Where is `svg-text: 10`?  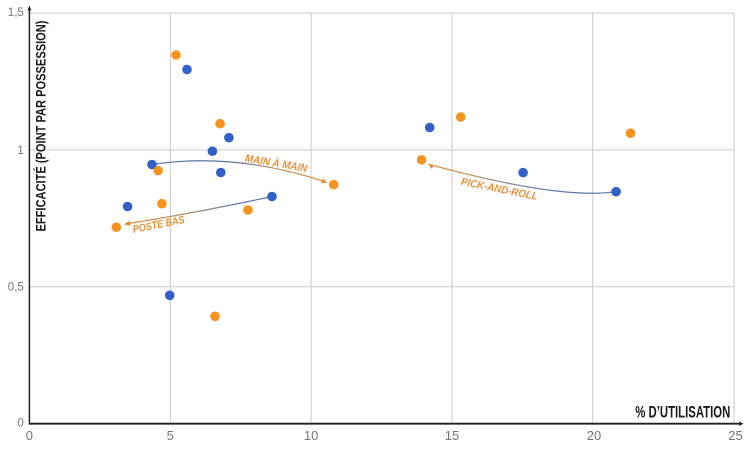
svg-text: 10 is located at coordinates (311, 435).